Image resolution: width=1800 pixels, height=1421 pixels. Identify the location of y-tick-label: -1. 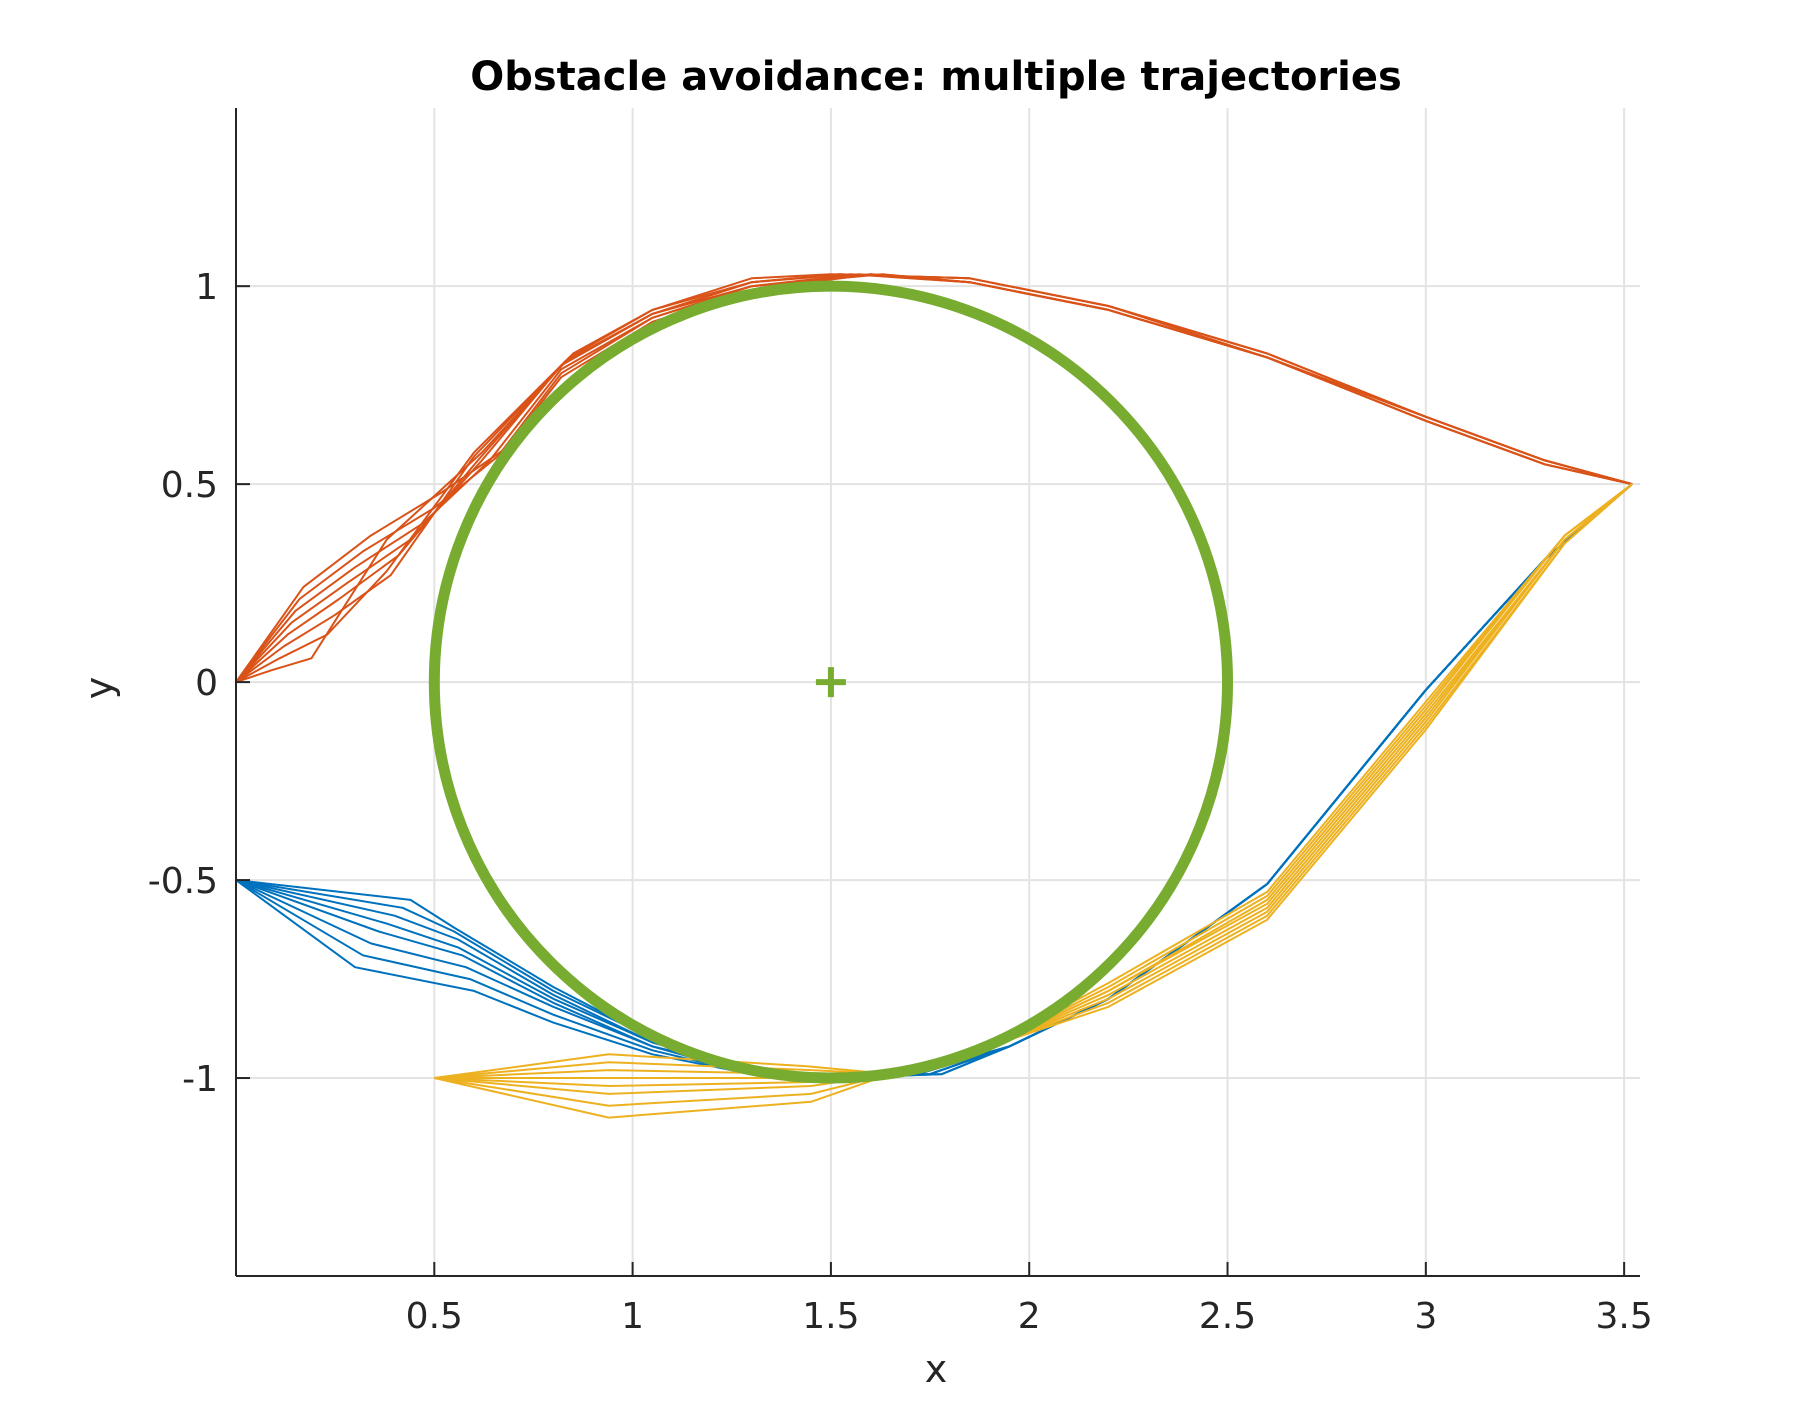
(200, 1079).